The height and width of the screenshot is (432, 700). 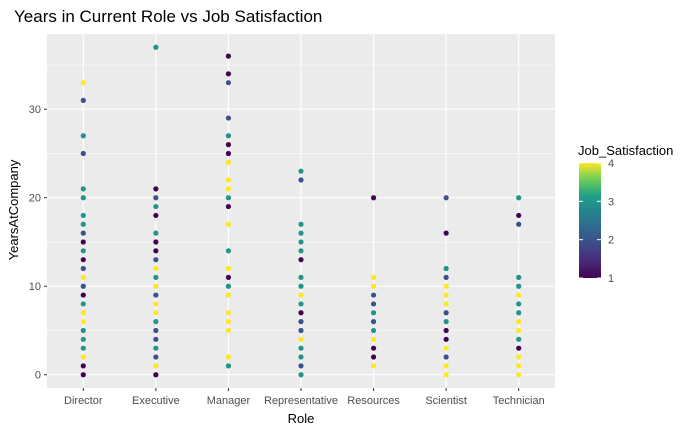 I want to click on legend-tick-label: 2, so click(x=611, y=241).